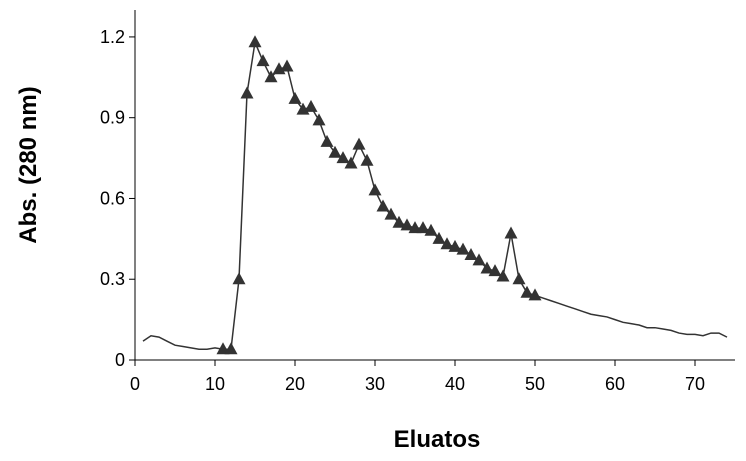 This screenshot has height=461, width=746. I want to click on y-tick-label: 1.2, so click(112, 37).